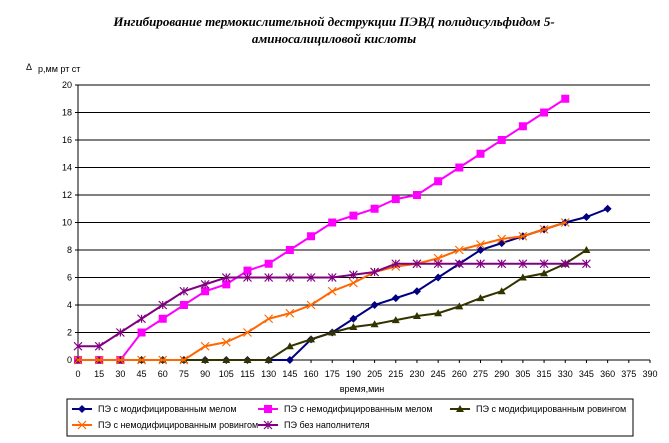  I want to click on legend-label-3: ПЭ с модифицированным ровингом, so click(551, 409).